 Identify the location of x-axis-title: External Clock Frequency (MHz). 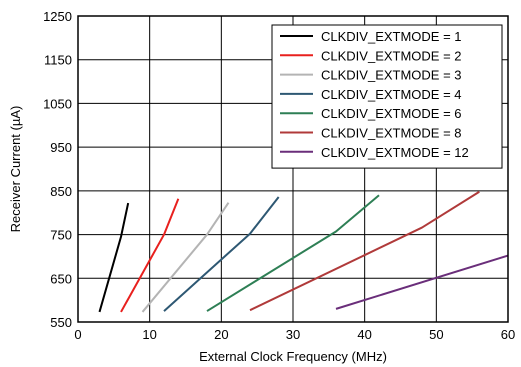
(293, 356).